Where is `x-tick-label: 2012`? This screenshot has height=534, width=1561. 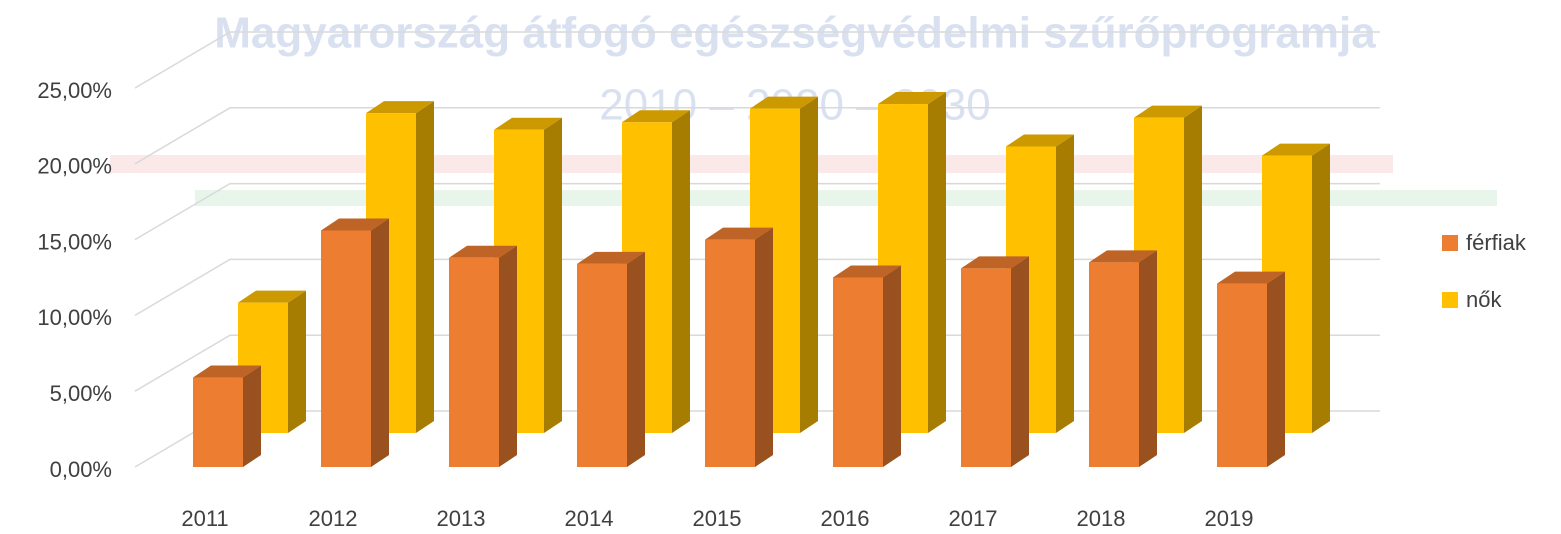 x-tick-label: 2012 is located at coordinates (333, 518).